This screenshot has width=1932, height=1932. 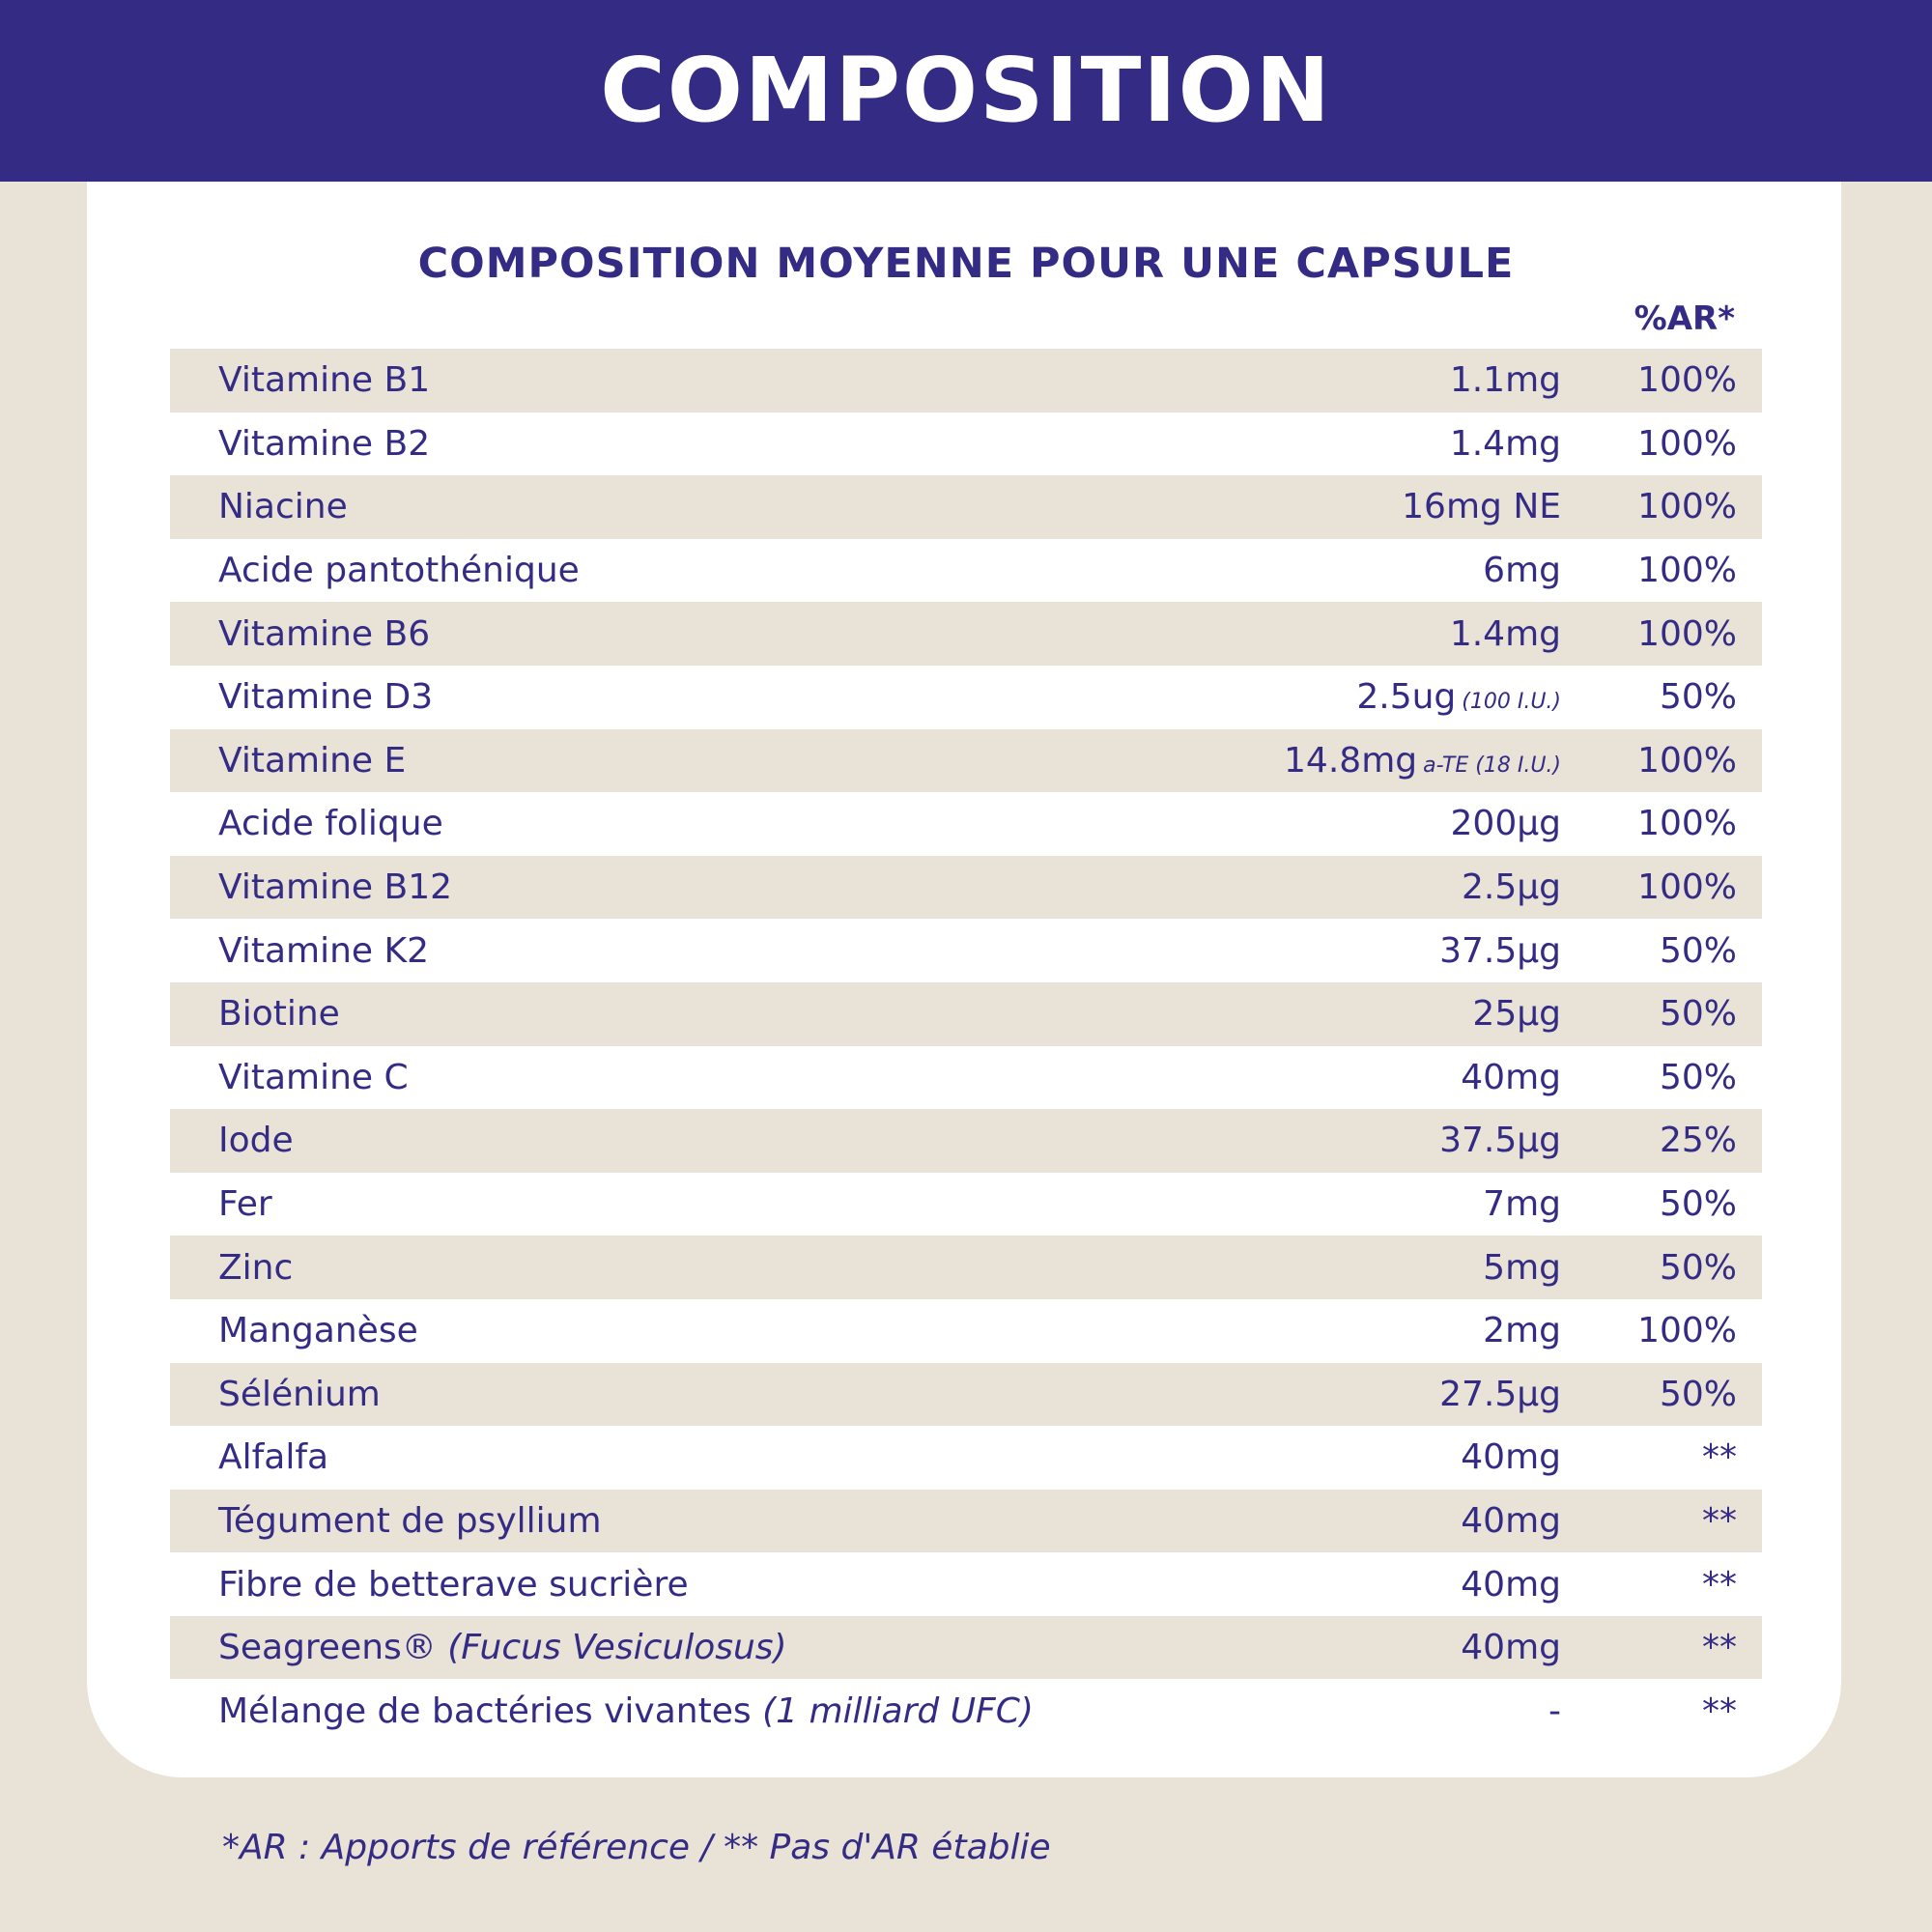 I want to click on amount-value: 2mg, so click(x=1522, y=1331).